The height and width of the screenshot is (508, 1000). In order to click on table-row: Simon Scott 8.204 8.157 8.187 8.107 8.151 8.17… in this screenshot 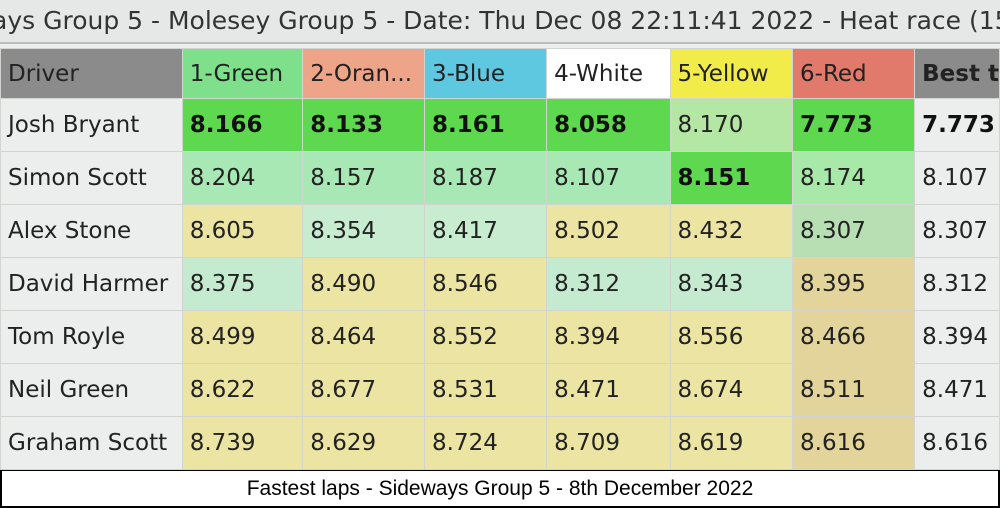, I will do `click(500, 178)`.